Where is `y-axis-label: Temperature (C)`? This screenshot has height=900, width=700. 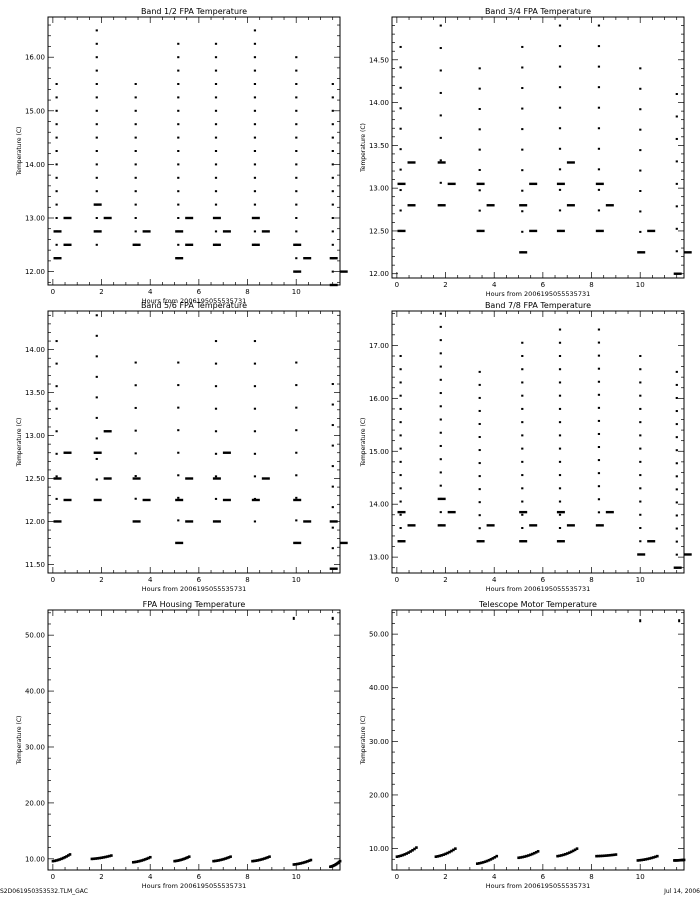
y-axis-label: Temperature (C) is located at coordinates (363, 741).